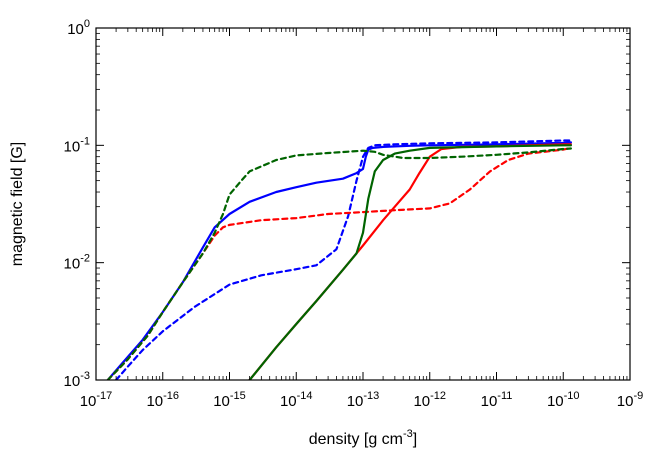 Image resolution: width=672 pixels, height=471 pixels. What do you see at coordinates (429, 400) in the screenshot?
I see `x-tick-label: 10-12` at bounding box center [429, 400].